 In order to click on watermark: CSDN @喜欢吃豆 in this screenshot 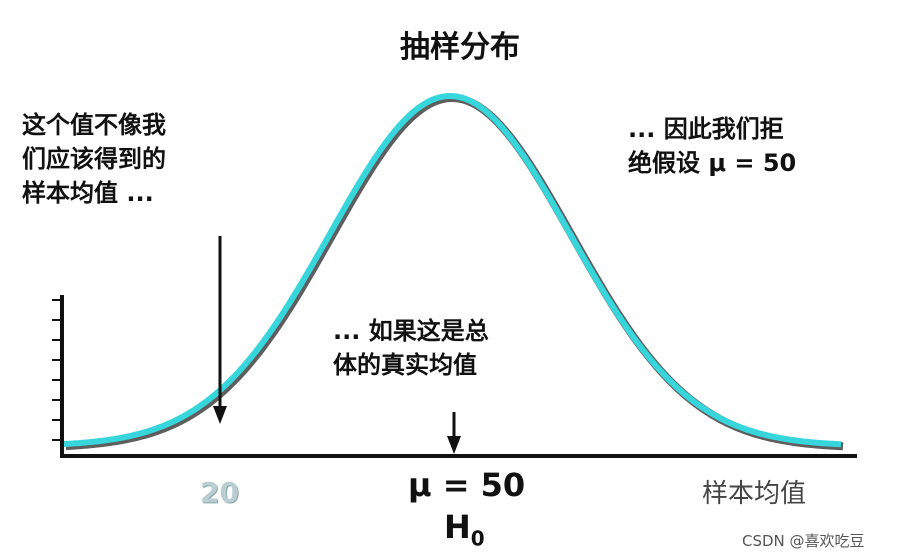, I will do `click(803, 541)`.